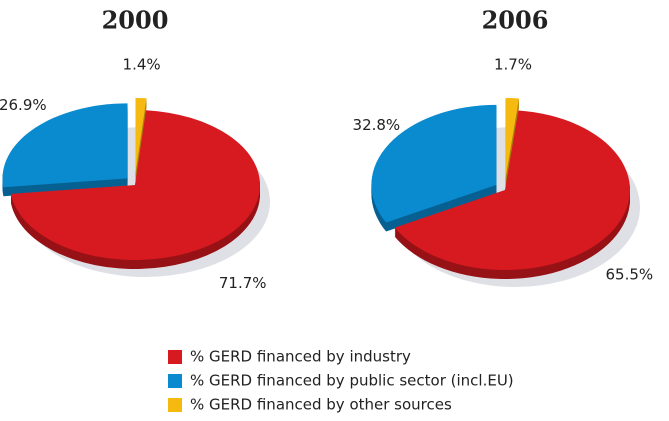  What do you see at coordinates (515, 20) in the screenshot?
I see `chart-title: 2006` at bounding box center [515, 20].